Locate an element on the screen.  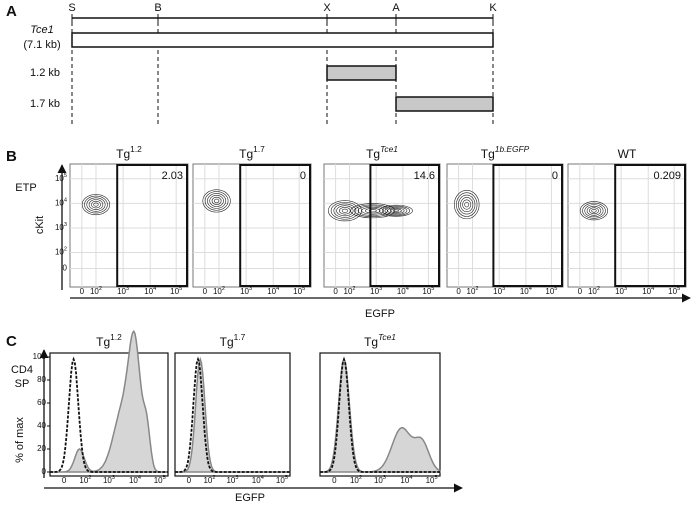
row-label: SP is located at coordinates (22, 384).